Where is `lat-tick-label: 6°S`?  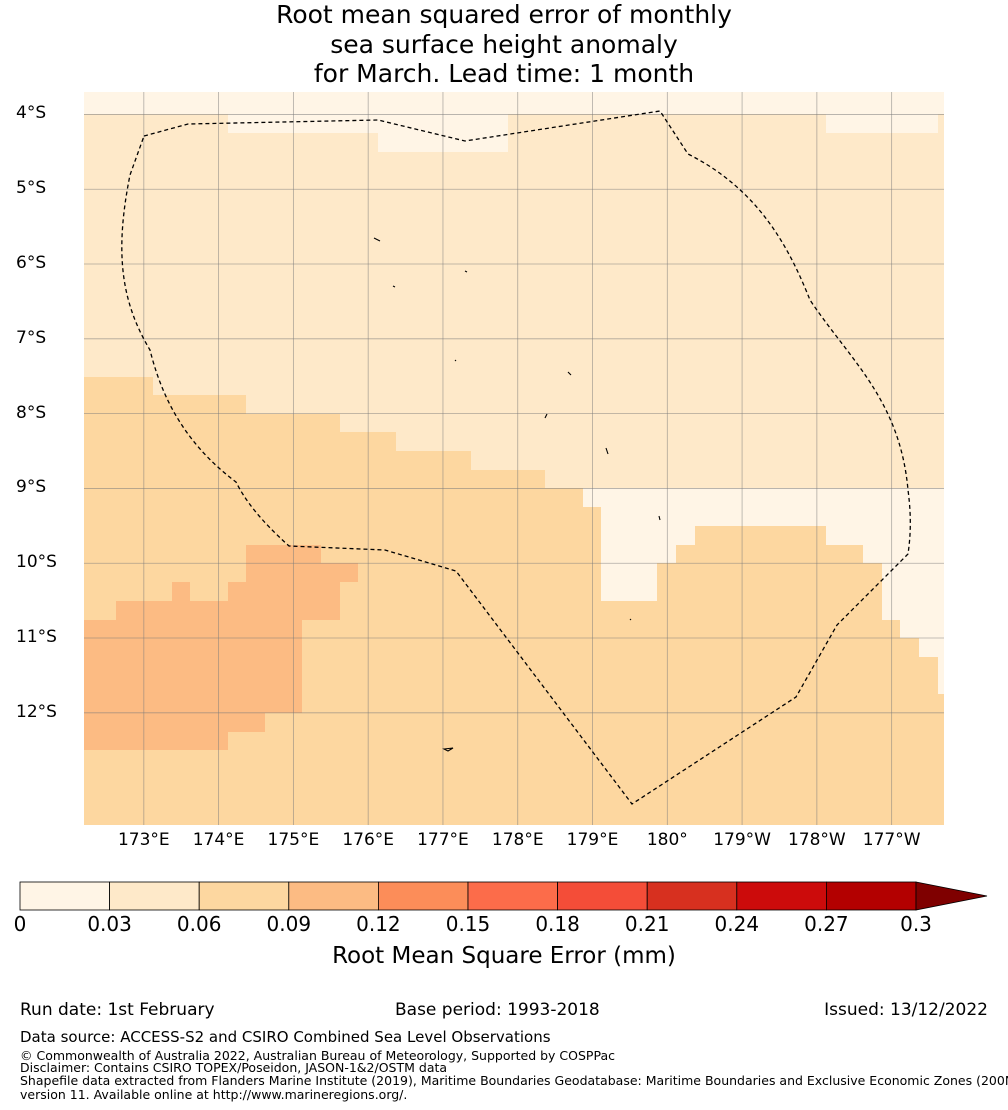
lat-tick-label: 6°S is located at coordinates (31, 263).